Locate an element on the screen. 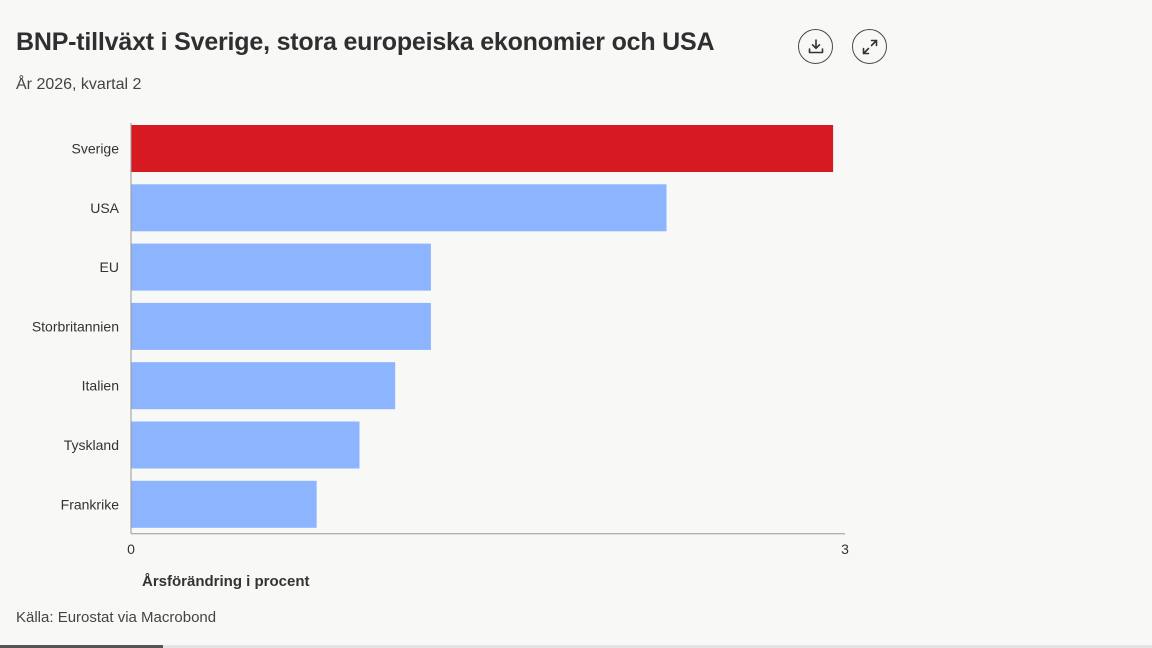 This screenshot has height=648, width=1152. progress-indicator is located at coordinates (81, 646).